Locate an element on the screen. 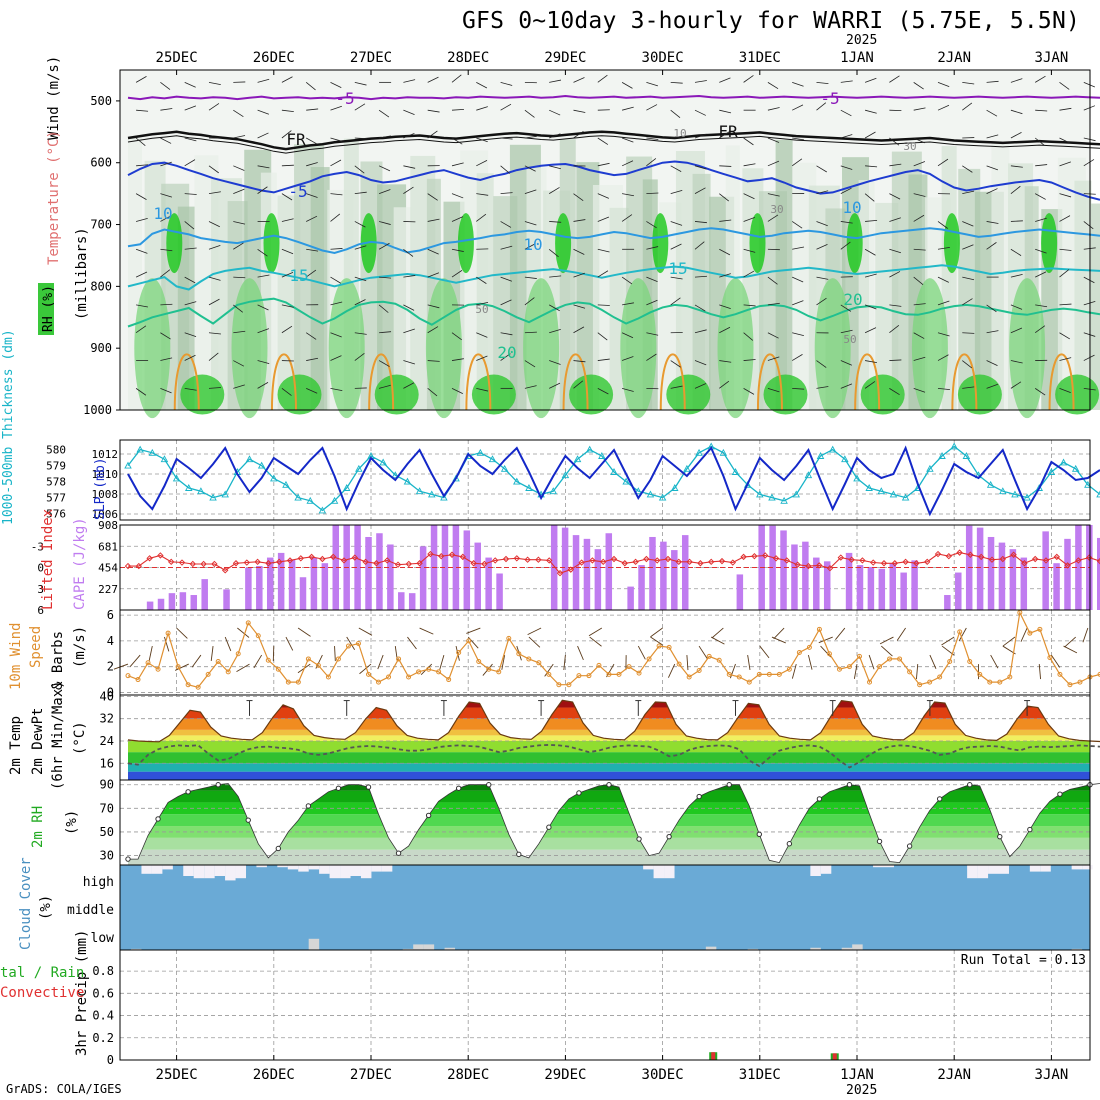 This screenshot has height=1100, width=1100. rh2m-axis-label-2: (%) is located at coordinates (72, 822).